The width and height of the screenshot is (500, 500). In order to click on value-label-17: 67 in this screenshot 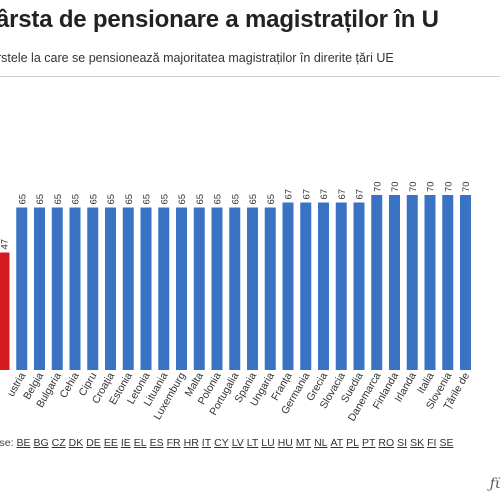, I will do `click(306, 194)`.